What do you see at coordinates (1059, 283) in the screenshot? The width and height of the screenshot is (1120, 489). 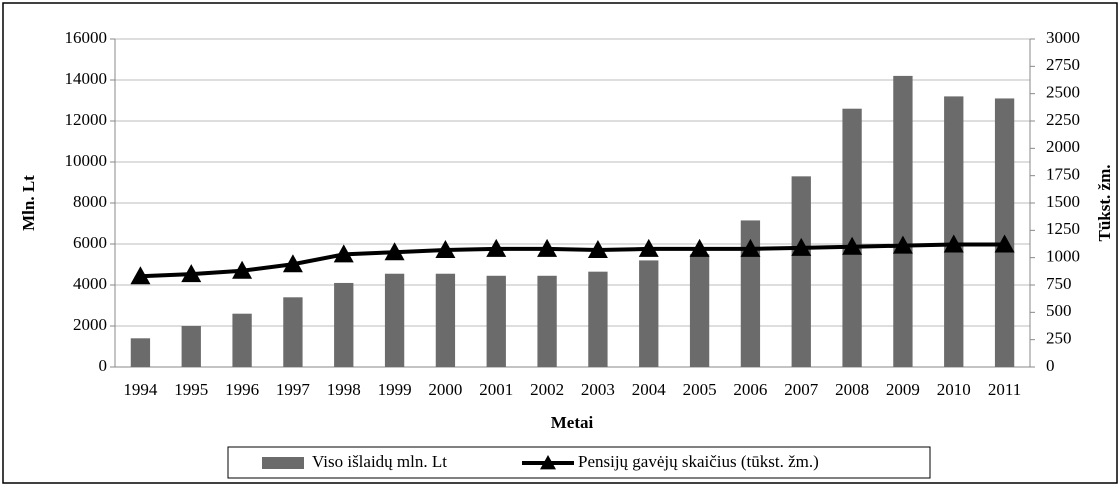 I see `y2-tick-label: 750` at bounding box center [1059, 283].